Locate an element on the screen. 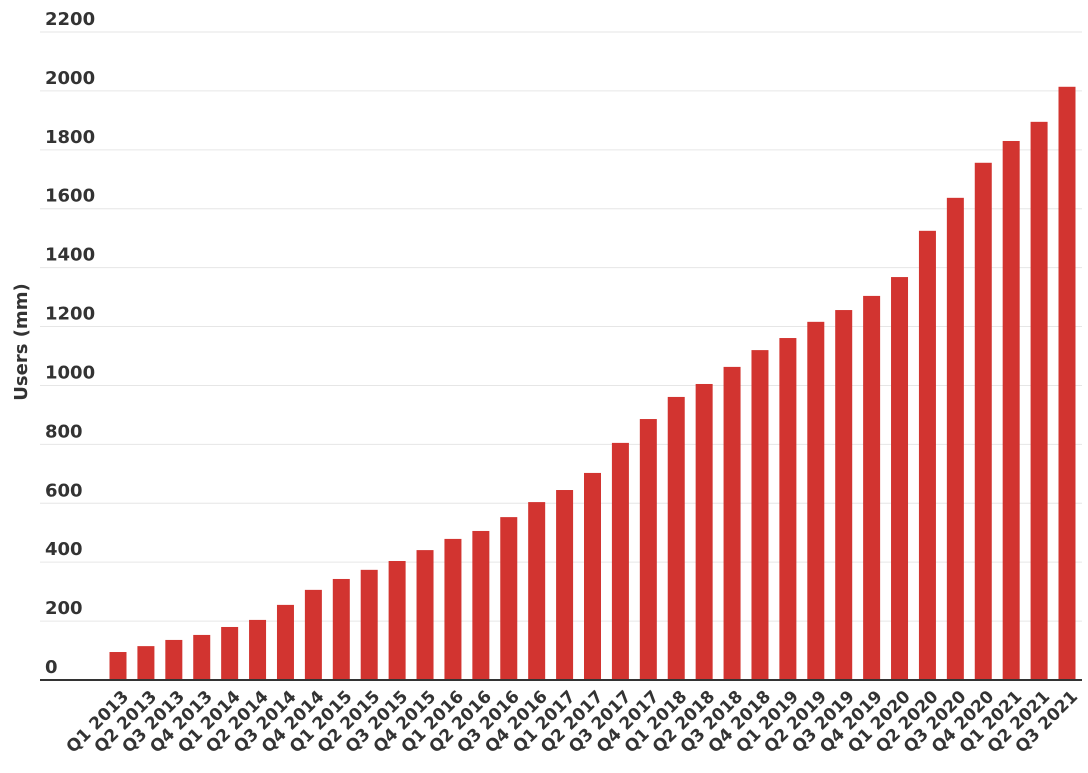  y-tick-label: 200 is located at coordinates (64, 608).